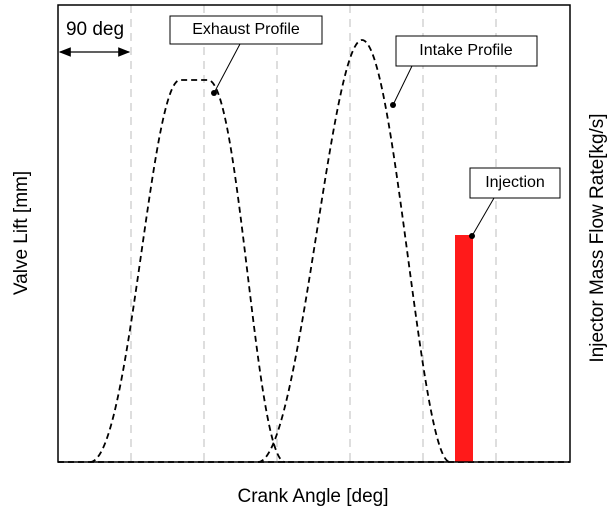 The width and height of the screenshot is (614, 515). What do you see at coordinates (464, 348) in the screenshot?
I see `injection-bar` at bounding box center [464, 348].